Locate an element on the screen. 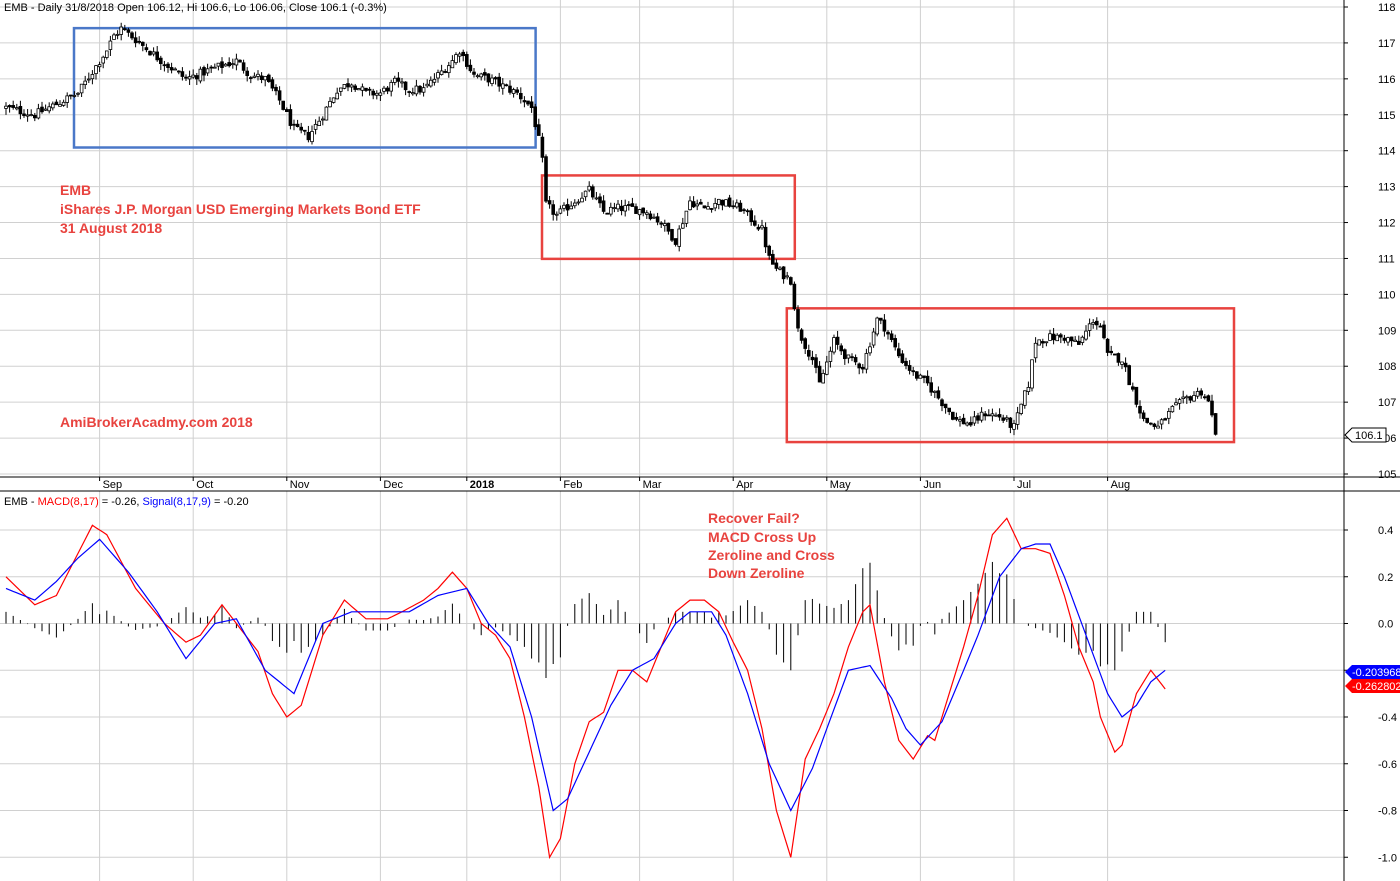 This screenshot has height=881, width=1400. signal-value-badge: -0.203968 is located at coordinates (1372, 672).